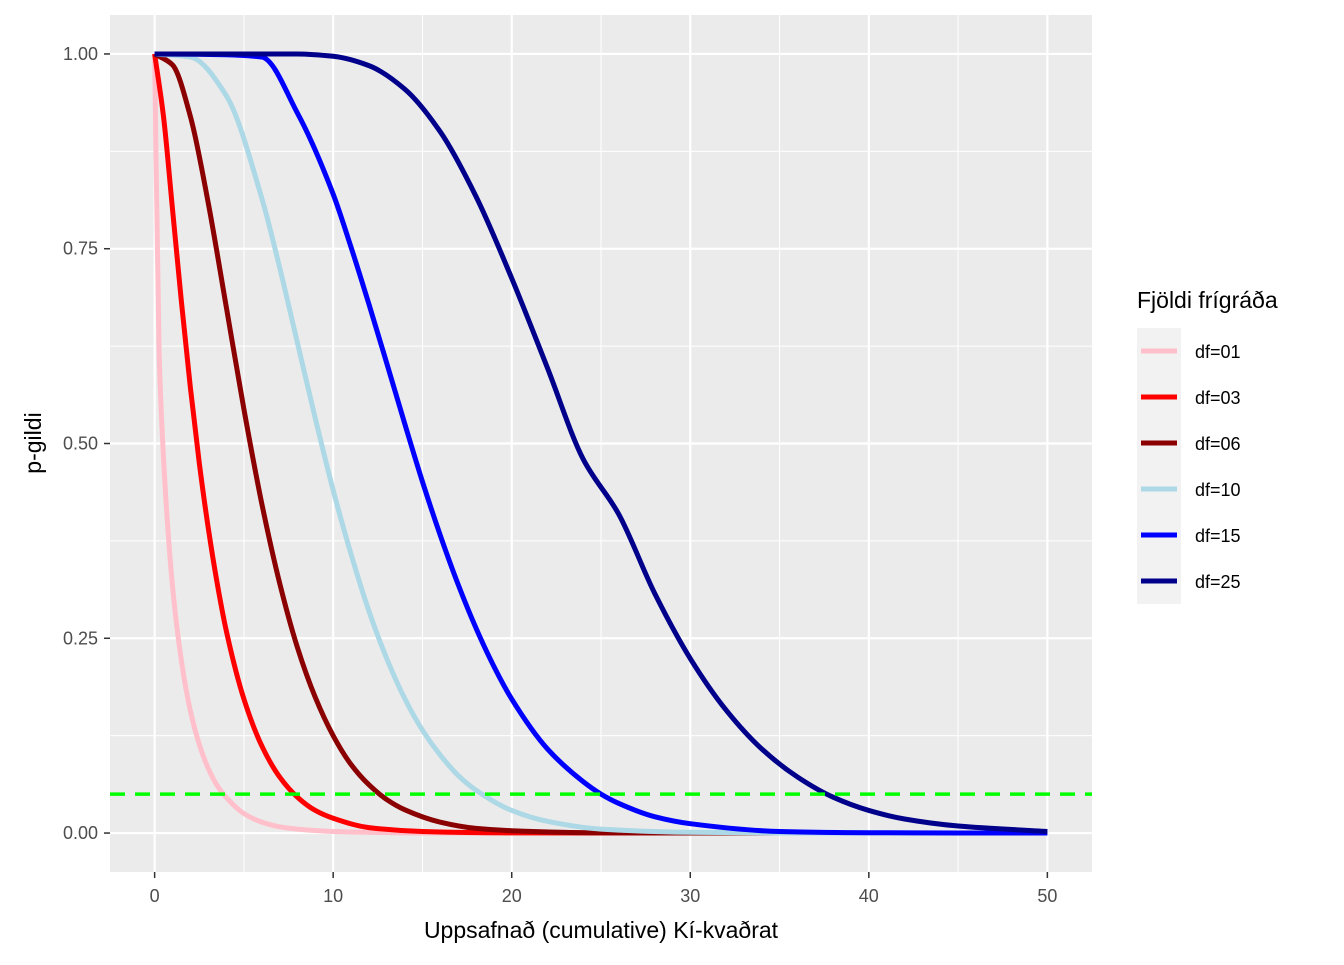 This screenshot has height=965, width=1344. I want to click on x-tick-label: 10, so click(333, 896).